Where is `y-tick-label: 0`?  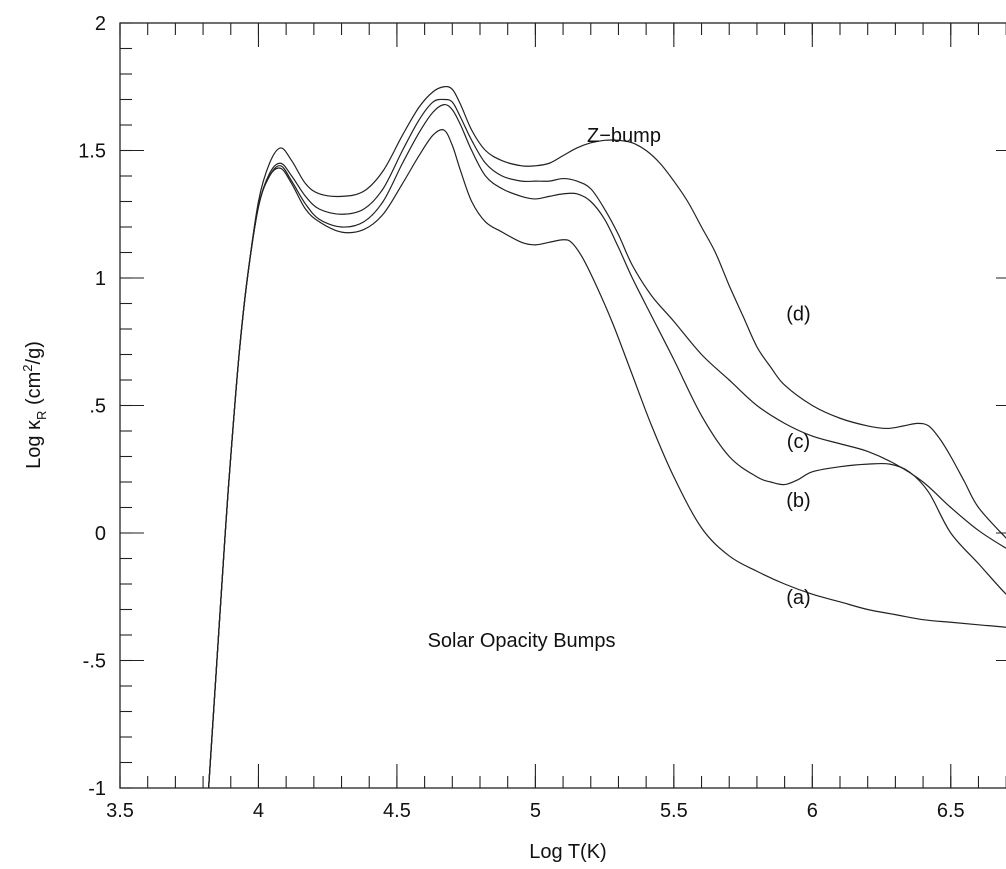 y-tick-label: 0 is located at coordinates (100, 534).